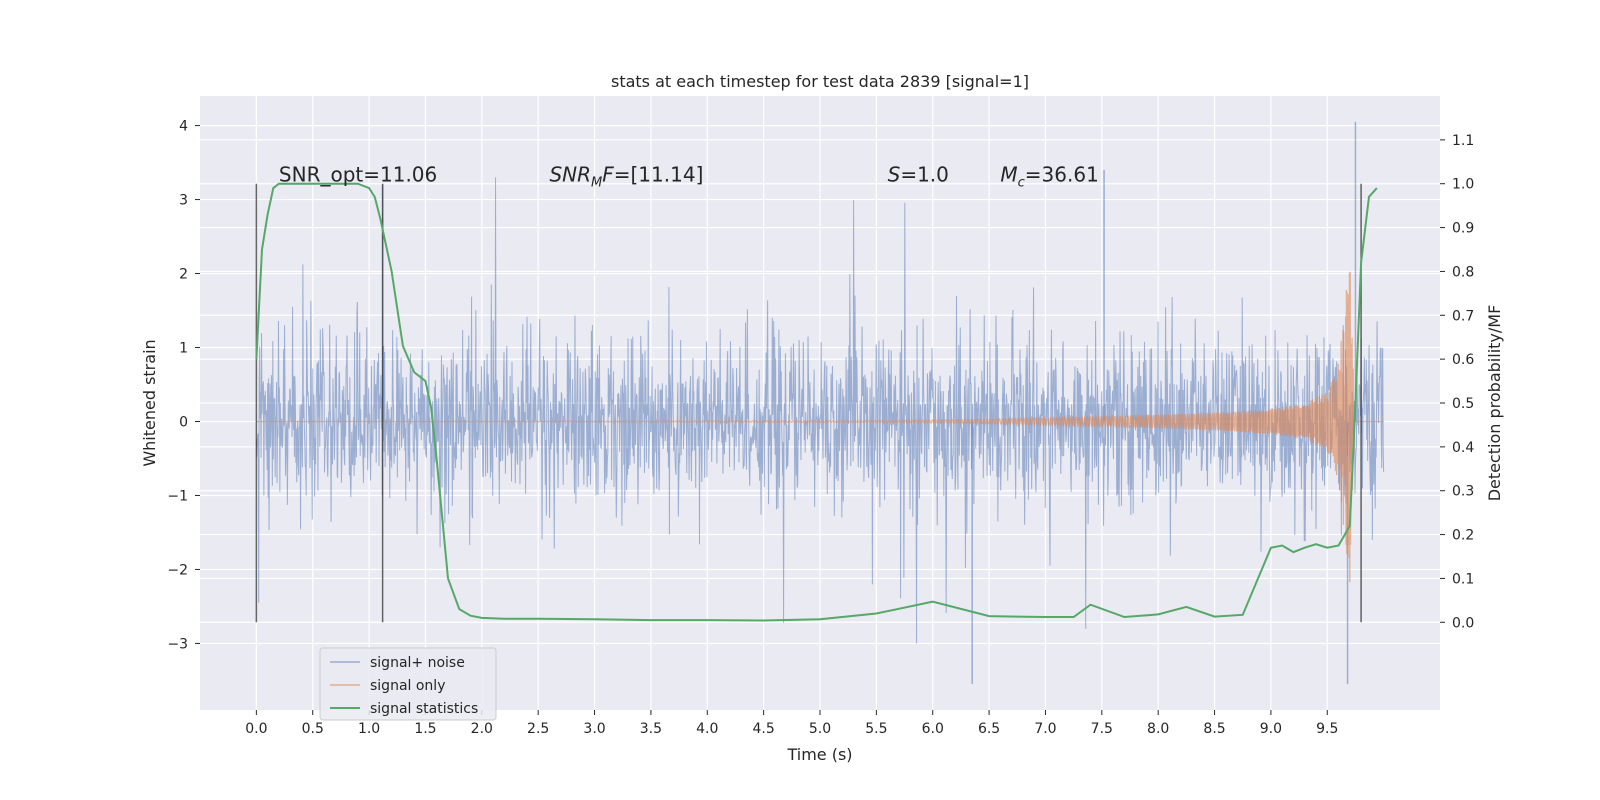  I want to click on x-tick-label: 4.0, so click(707, 729).